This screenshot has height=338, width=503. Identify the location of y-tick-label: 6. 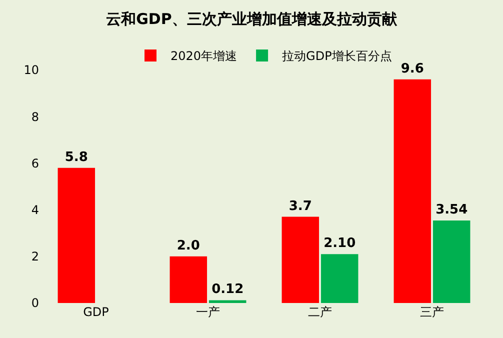
(35, 163).